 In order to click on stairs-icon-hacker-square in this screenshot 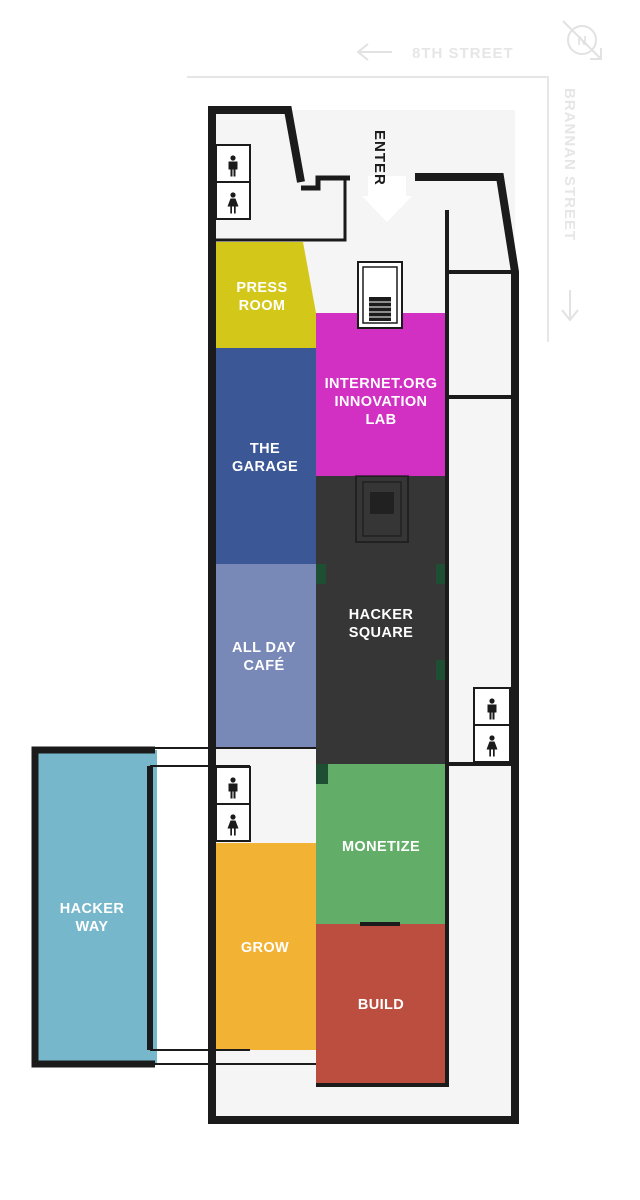, I will do `click(382, 509)`.